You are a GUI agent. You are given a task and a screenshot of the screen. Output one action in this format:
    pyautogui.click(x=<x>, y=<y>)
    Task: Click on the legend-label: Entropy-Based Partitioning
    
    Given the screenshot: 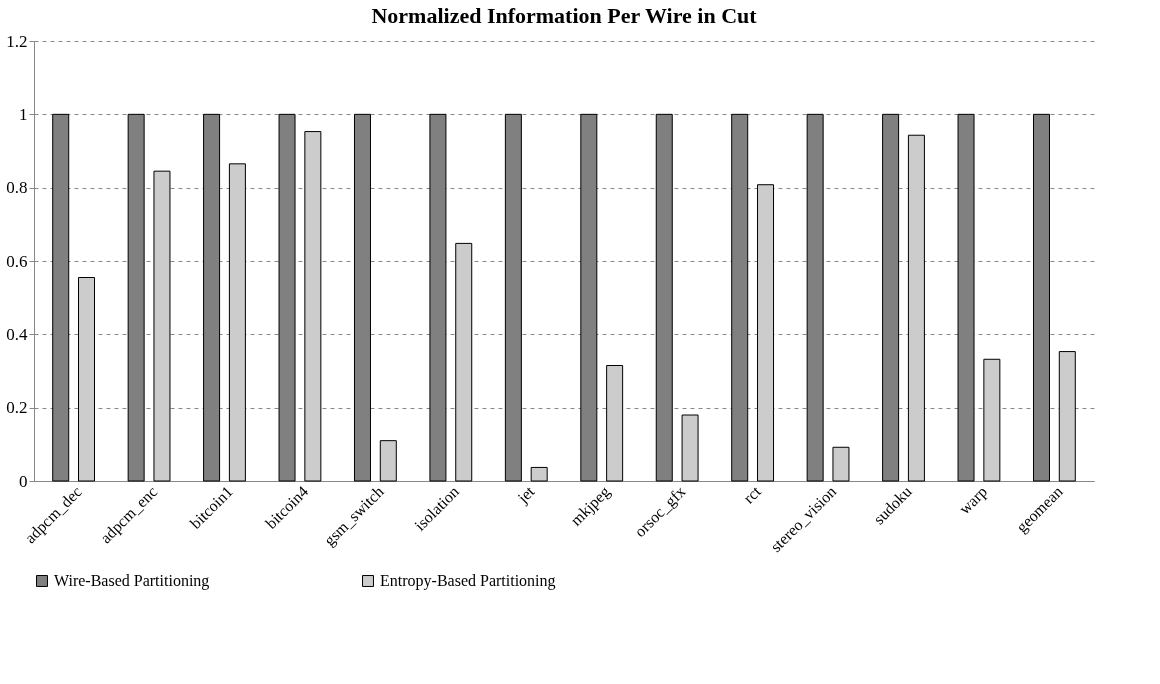 What is the action you would take?
    pyautogui.click(x=468, y=581)
    